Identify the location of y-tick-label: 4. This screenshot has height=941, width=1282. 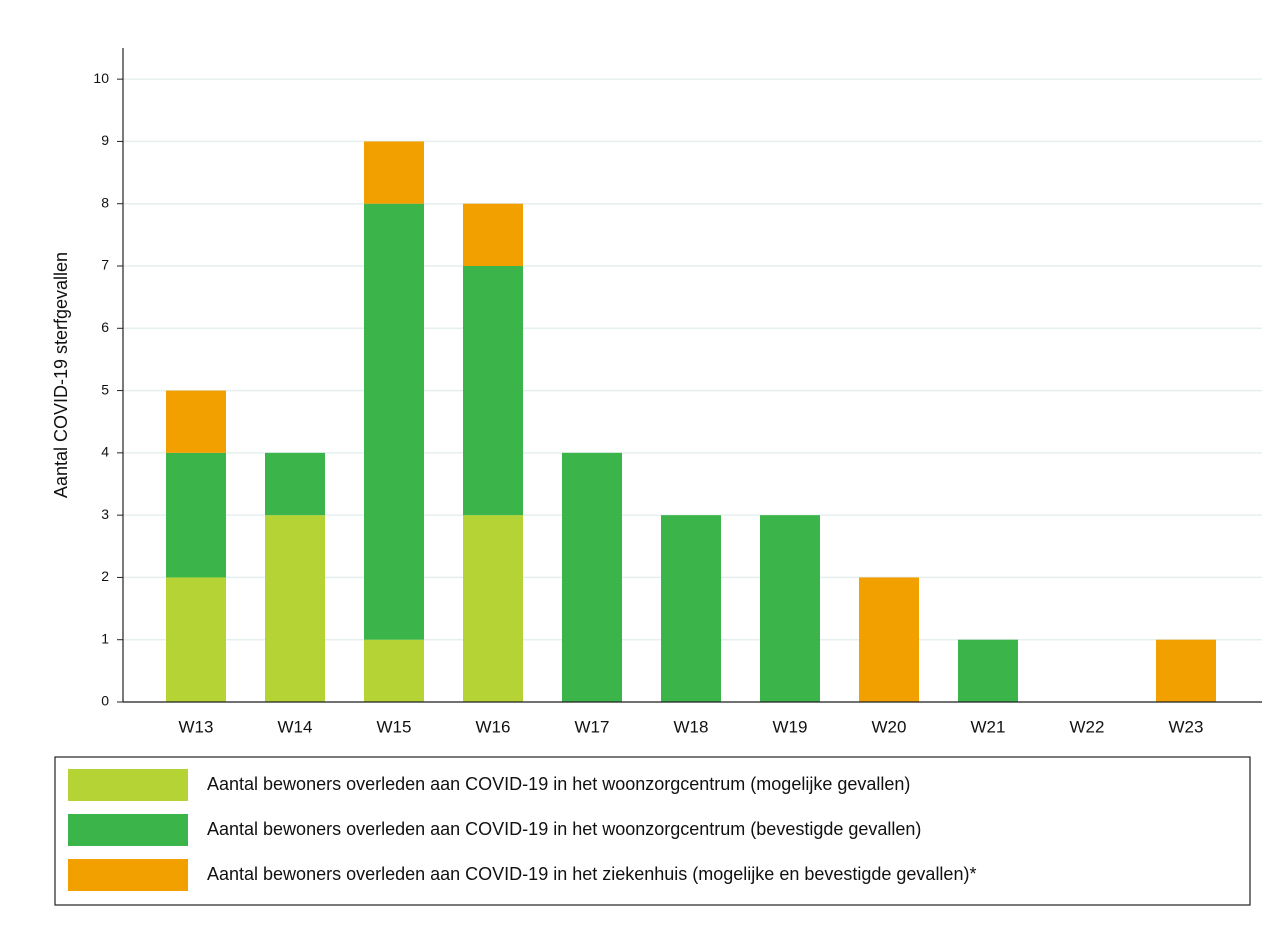
(105, 452).